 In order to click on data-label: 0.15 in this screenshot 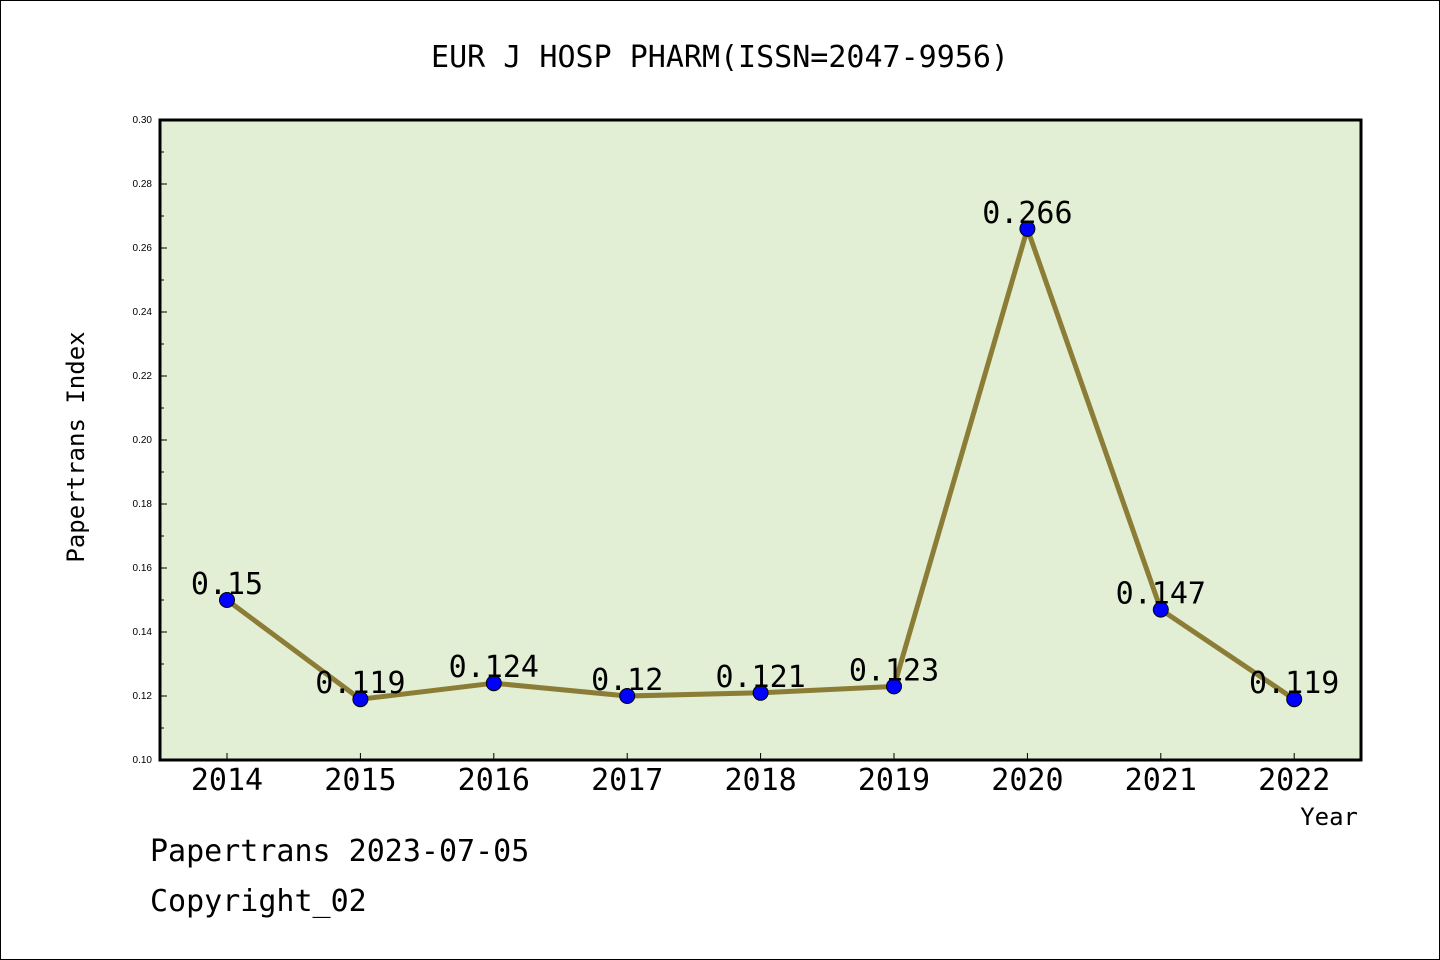, I will do `click(227, 584)`.